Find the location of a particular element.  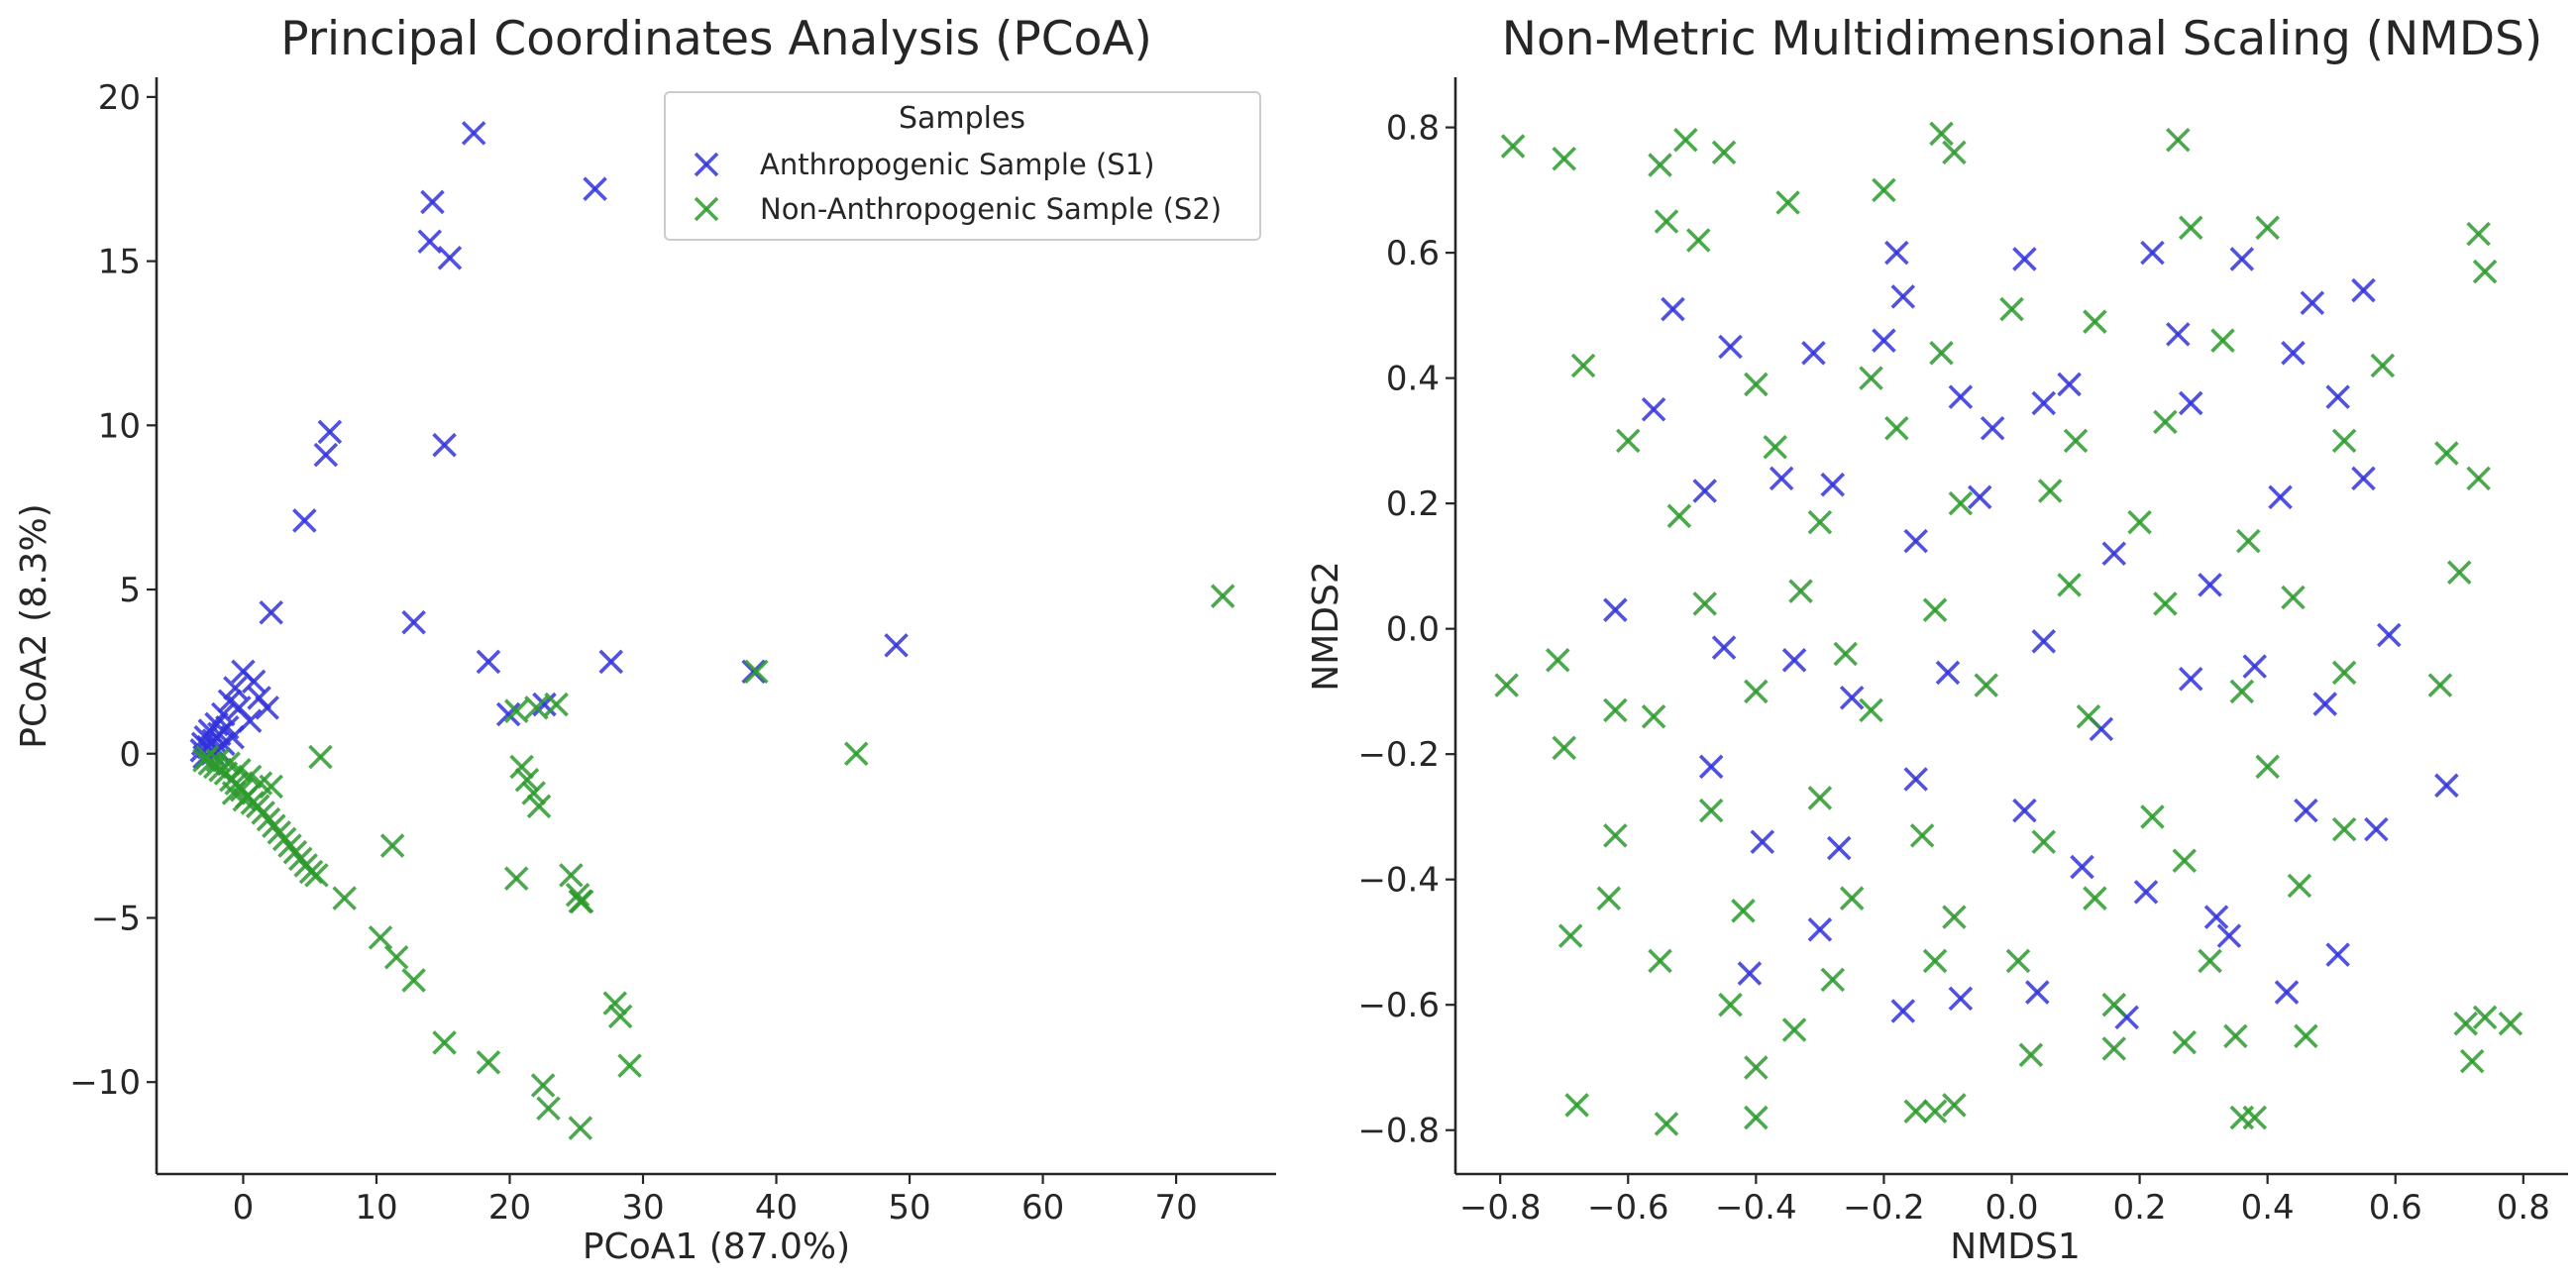

pcoa-x-tick-label: 70 is located at coordinates (1175, 1208).